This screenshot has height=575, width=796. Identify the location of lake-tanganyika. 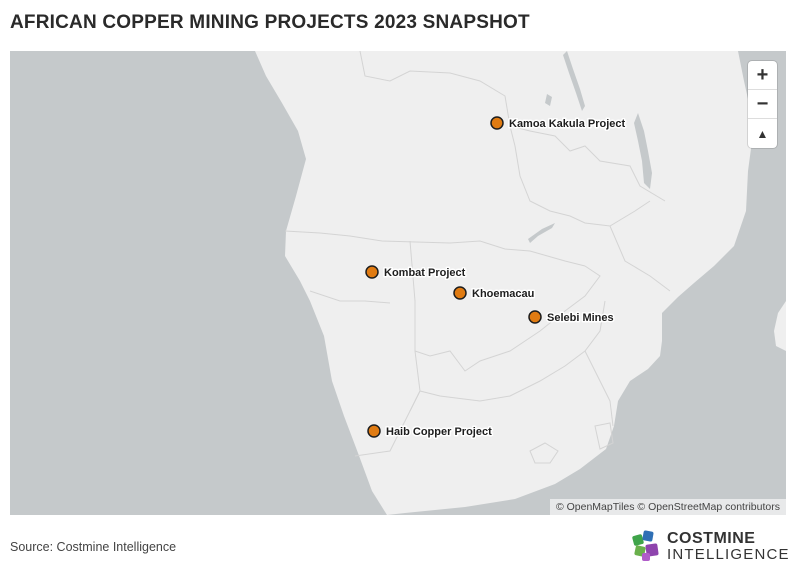
(574, 81).